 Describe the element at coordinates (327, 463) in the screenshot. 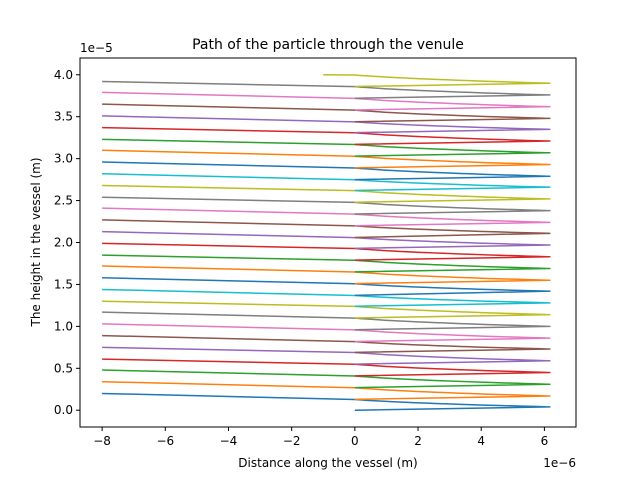

I see `x-axis-label: Distance along the vessel (m)` at that location.